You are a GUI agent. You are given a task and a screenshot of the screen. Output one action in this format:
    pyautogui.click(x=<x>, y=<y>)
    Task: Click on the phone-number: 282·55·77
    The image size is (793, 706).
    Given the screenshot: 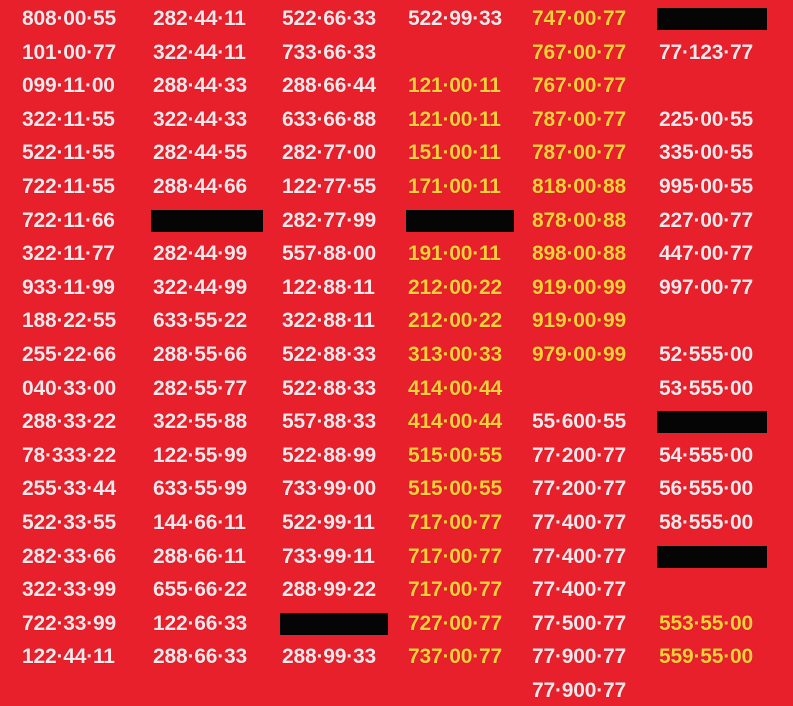 What is the action you would take?
    pyautogui.click(x=200, y=388)
    